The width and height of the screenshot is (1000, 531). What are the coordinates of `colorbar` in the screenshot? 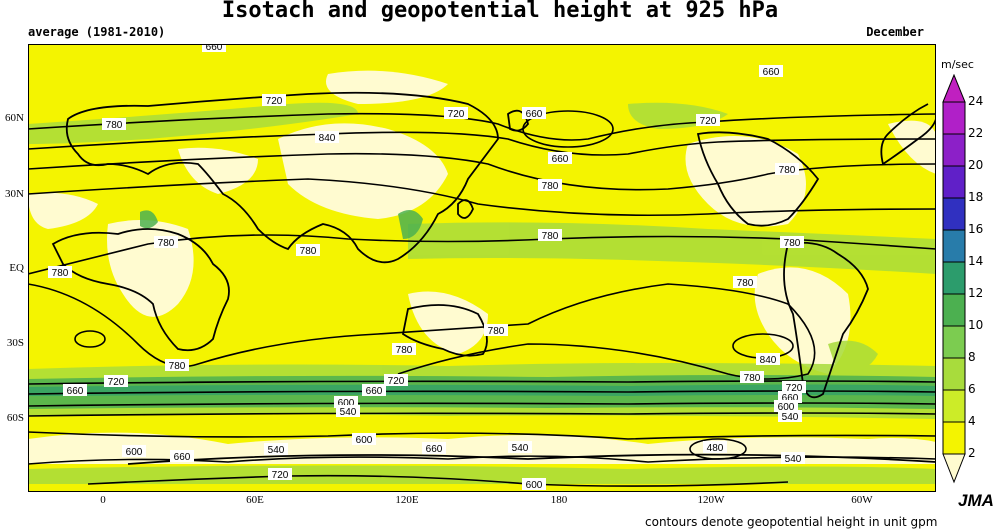 It's located at (954, 279).